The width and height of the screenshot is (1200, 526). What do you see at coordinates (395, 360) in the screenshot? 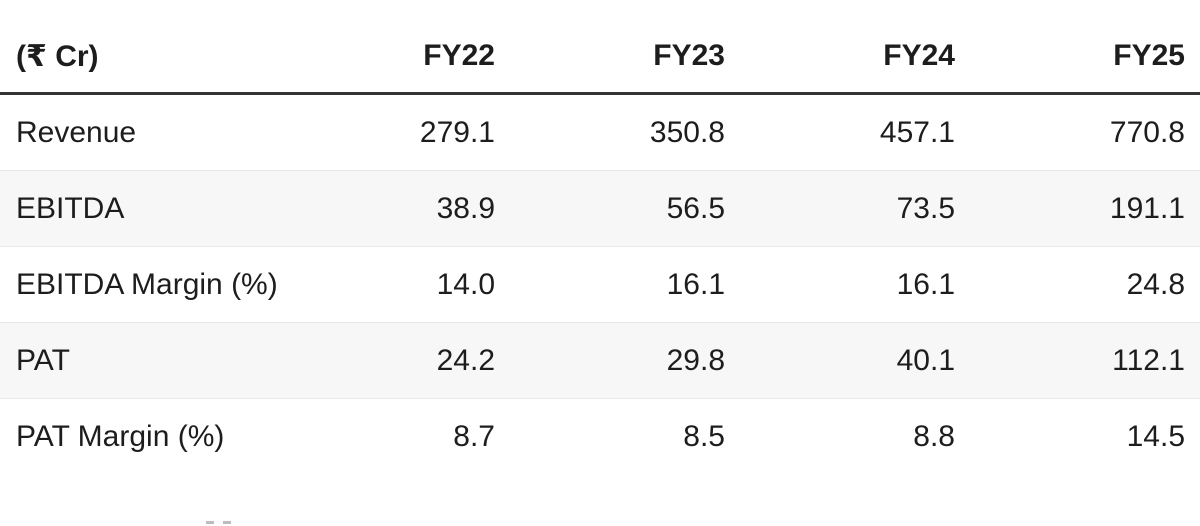
I see `table-cell: 24.2` at bounding box center [395, 360].